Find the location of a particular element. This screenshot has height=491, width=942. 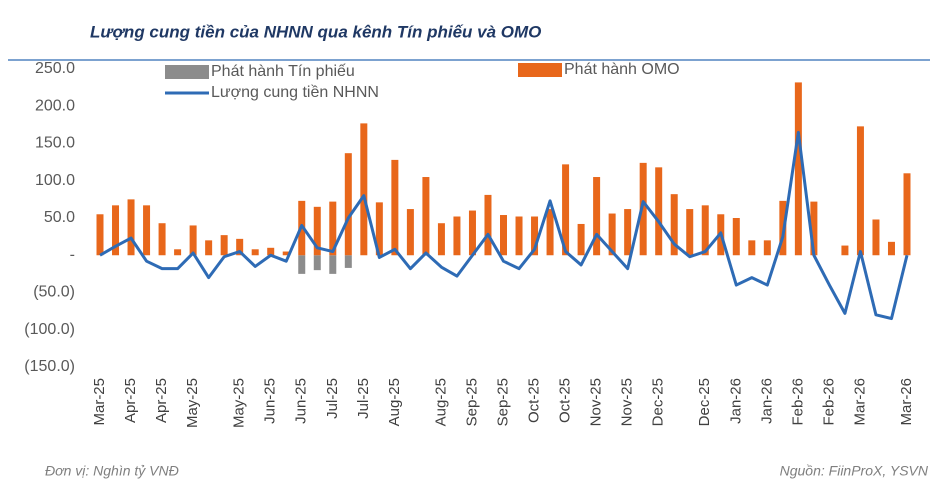

legend-label: Lượng cung tiền NHNN is located at coordinates (295, 92).